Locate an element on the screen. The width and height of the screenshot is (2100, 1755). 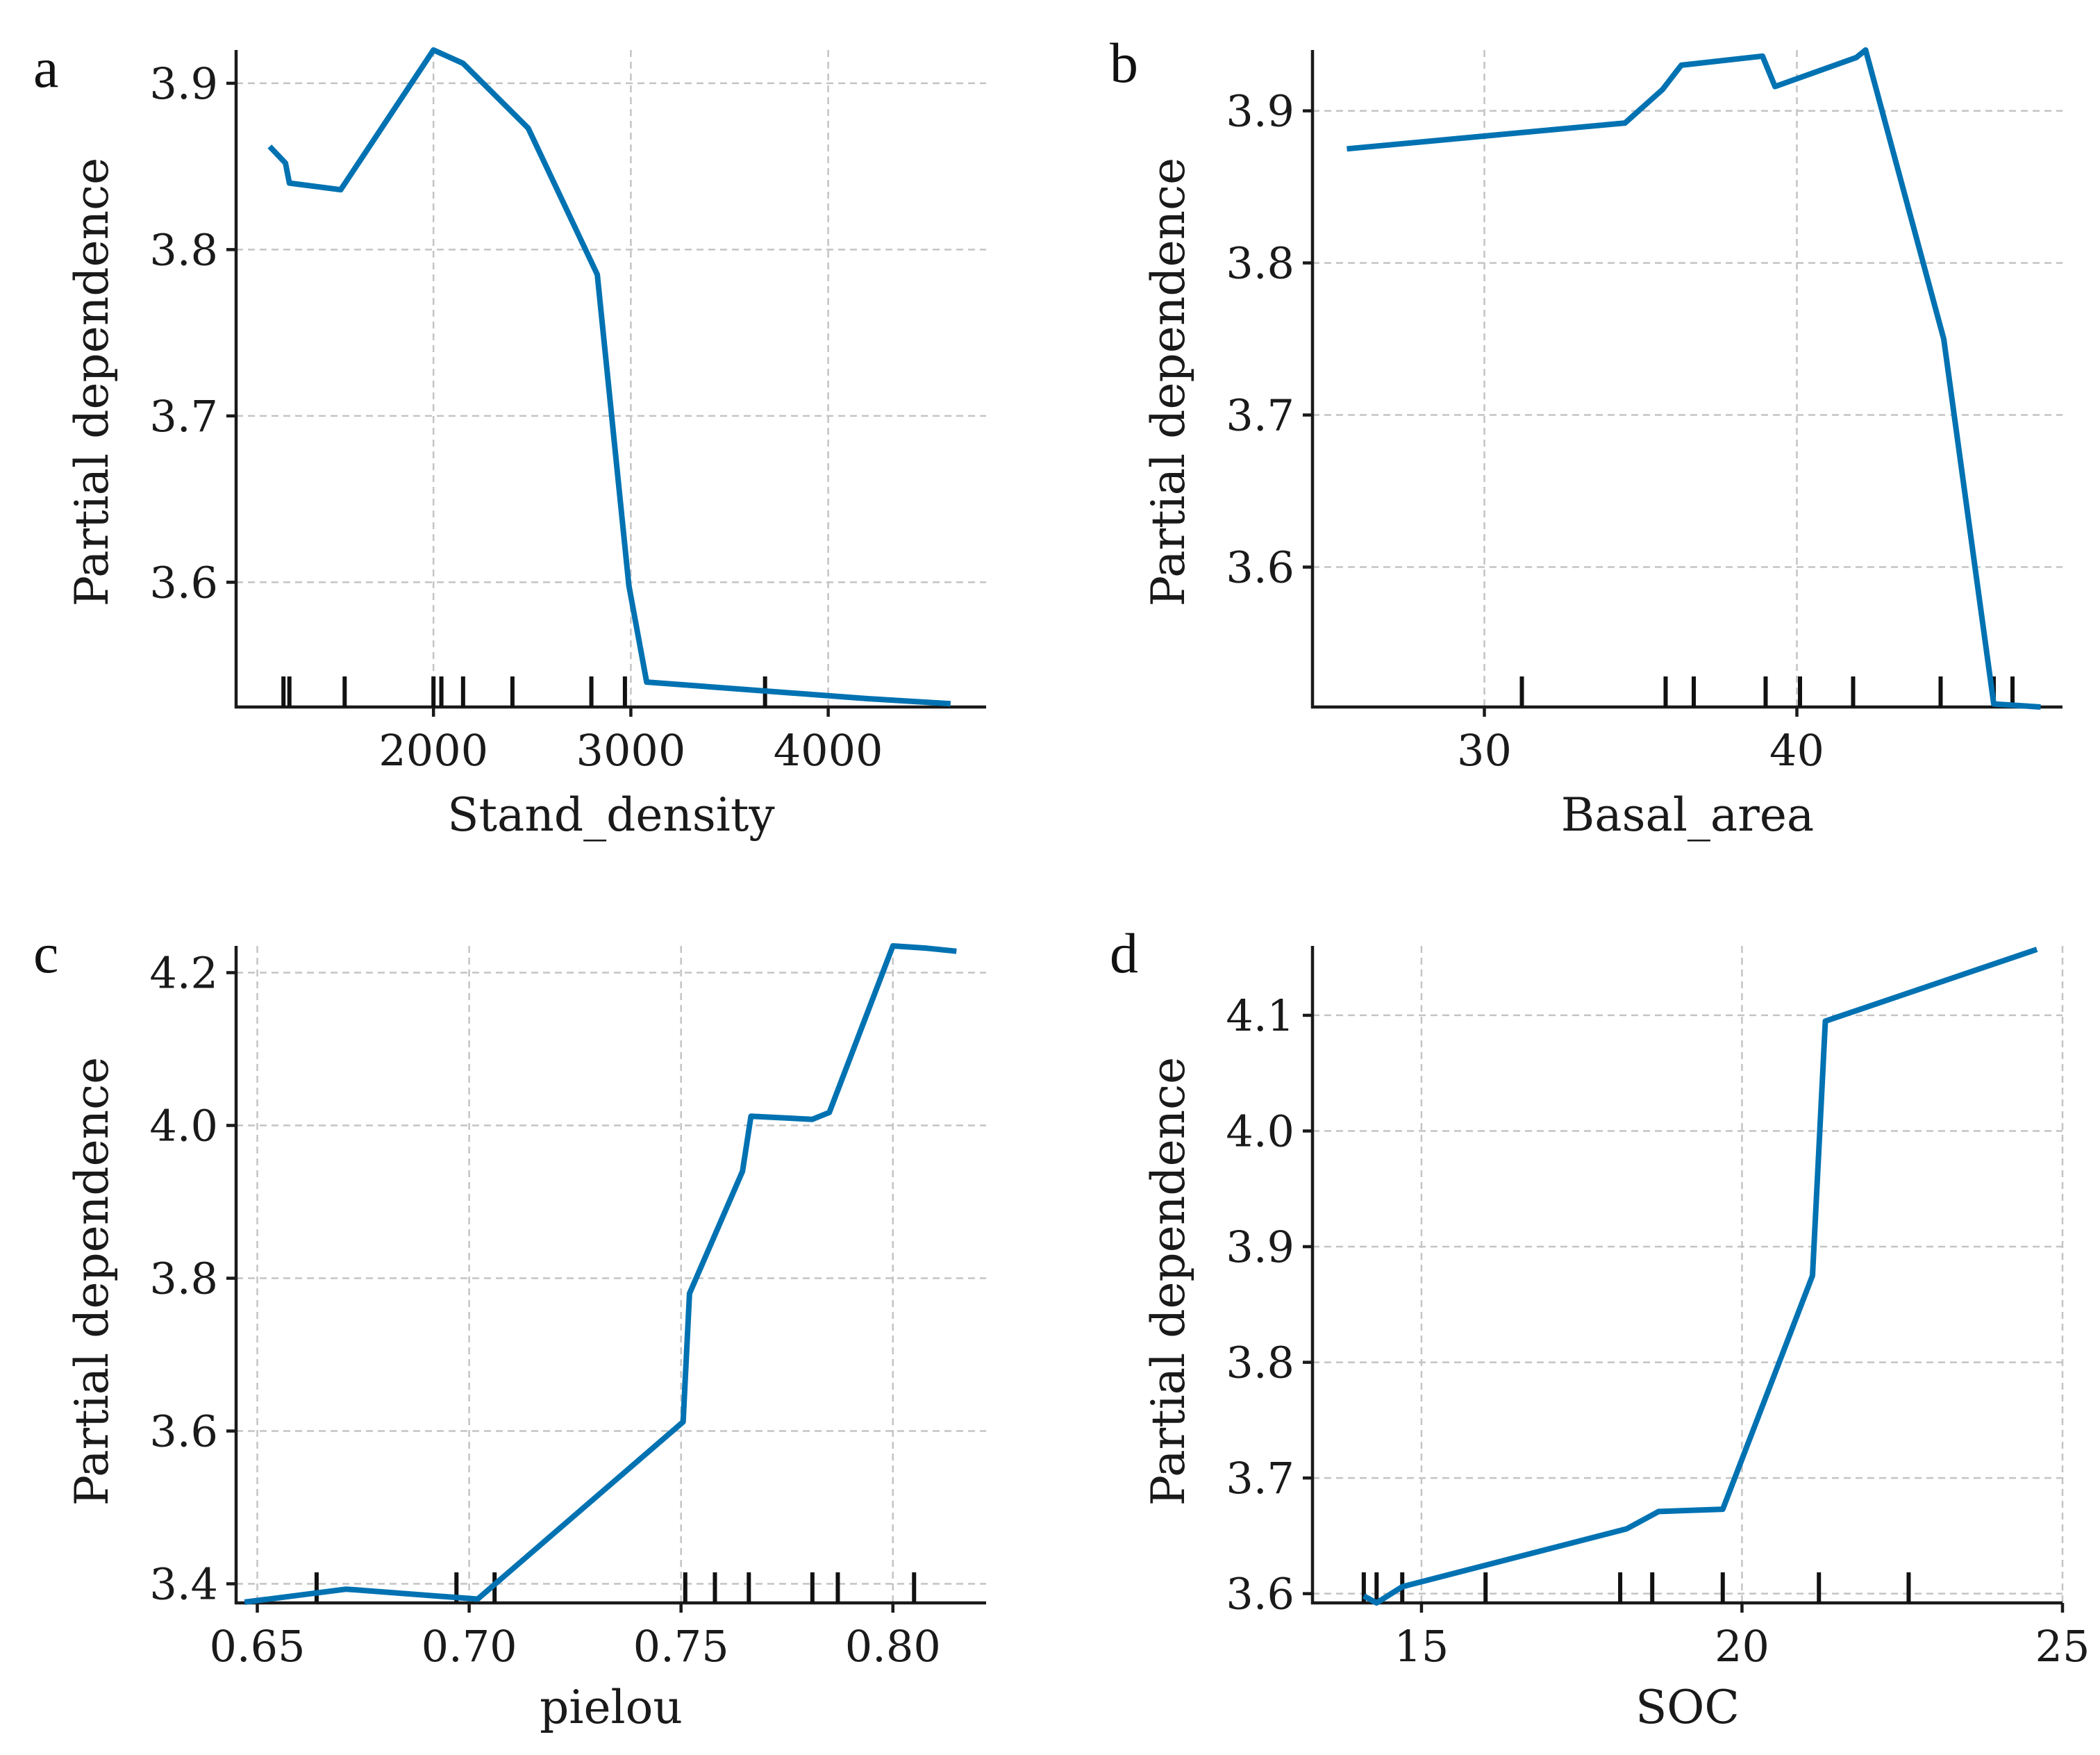
panel-c-ytick-label-4: 4.2 is located at coordinates (183, 973).